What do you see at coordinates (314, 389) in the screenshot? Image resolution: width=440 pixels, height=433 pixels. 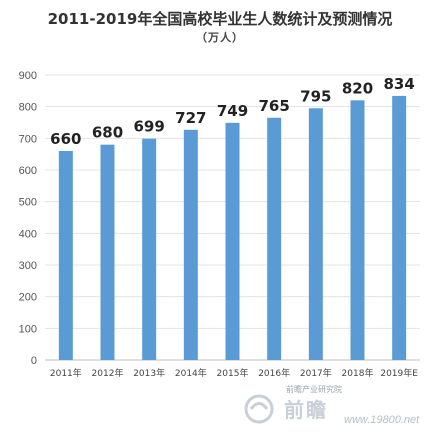 I see `watermark-credit: 前瞻产业研究院` at bounding box center [314, 389].